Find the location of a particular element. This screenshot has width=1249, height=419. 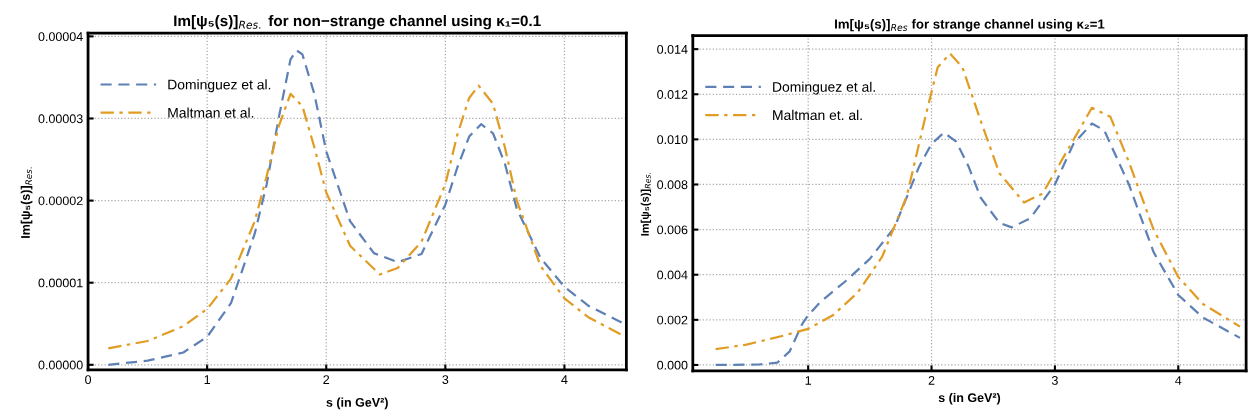

y-tick-label: 0.00000 is located at coordinates (60, 365).